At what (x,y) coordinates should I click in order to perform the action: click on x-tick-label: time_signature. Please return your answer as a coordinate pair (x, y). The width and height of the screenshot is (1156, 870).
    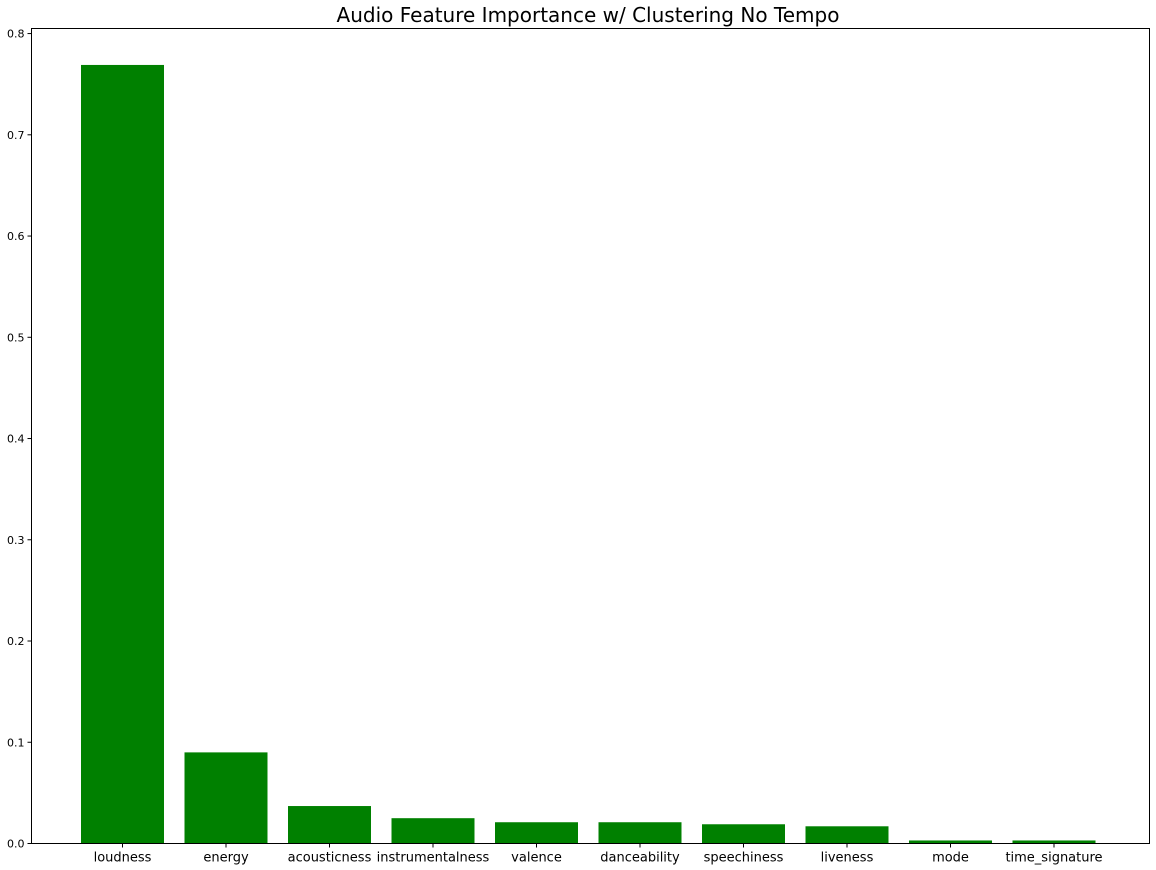
    Looking at the image, I should click on (1053, 858).